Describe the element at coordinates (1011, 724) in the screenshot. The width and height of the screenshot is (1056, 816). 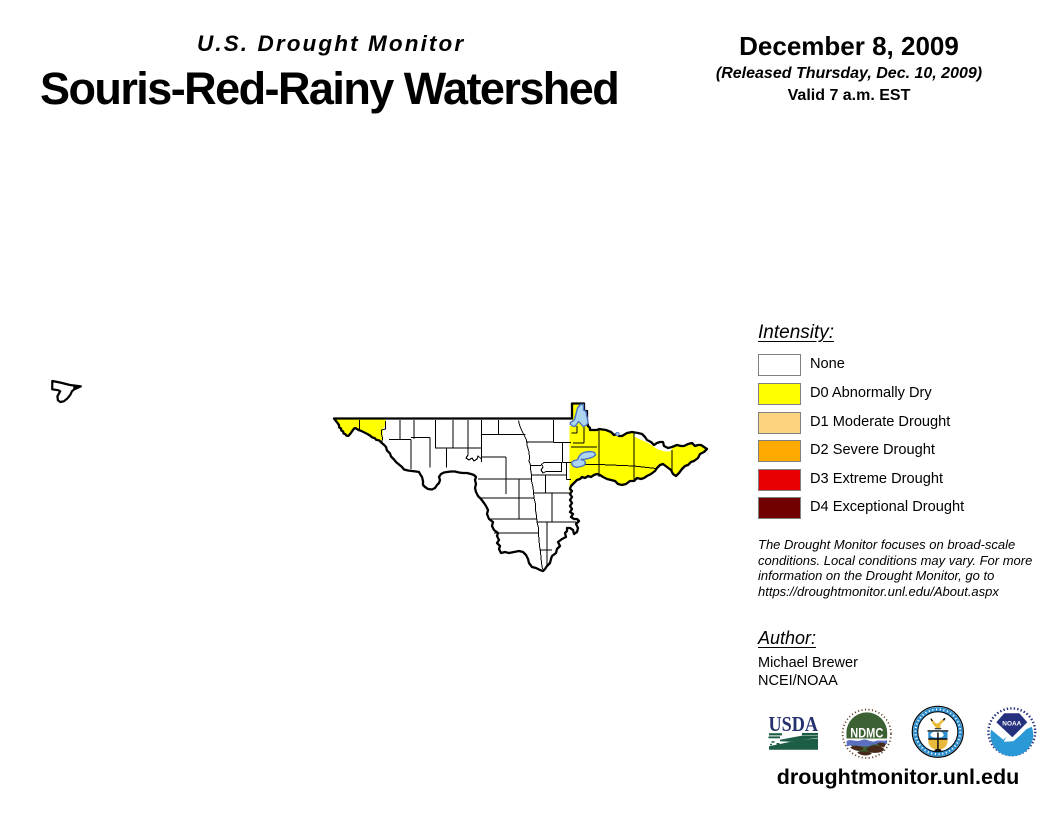
I see `svg-text: NOAA` at that location.